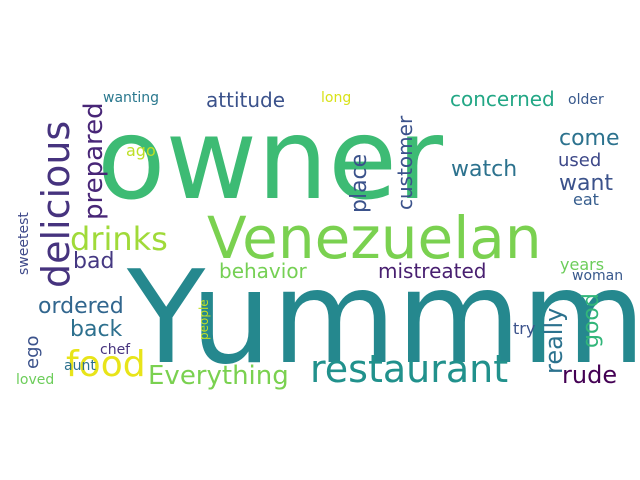 This screenshot has height=480, width=640. I want to click on word-watch: watch, so click(484, 169).